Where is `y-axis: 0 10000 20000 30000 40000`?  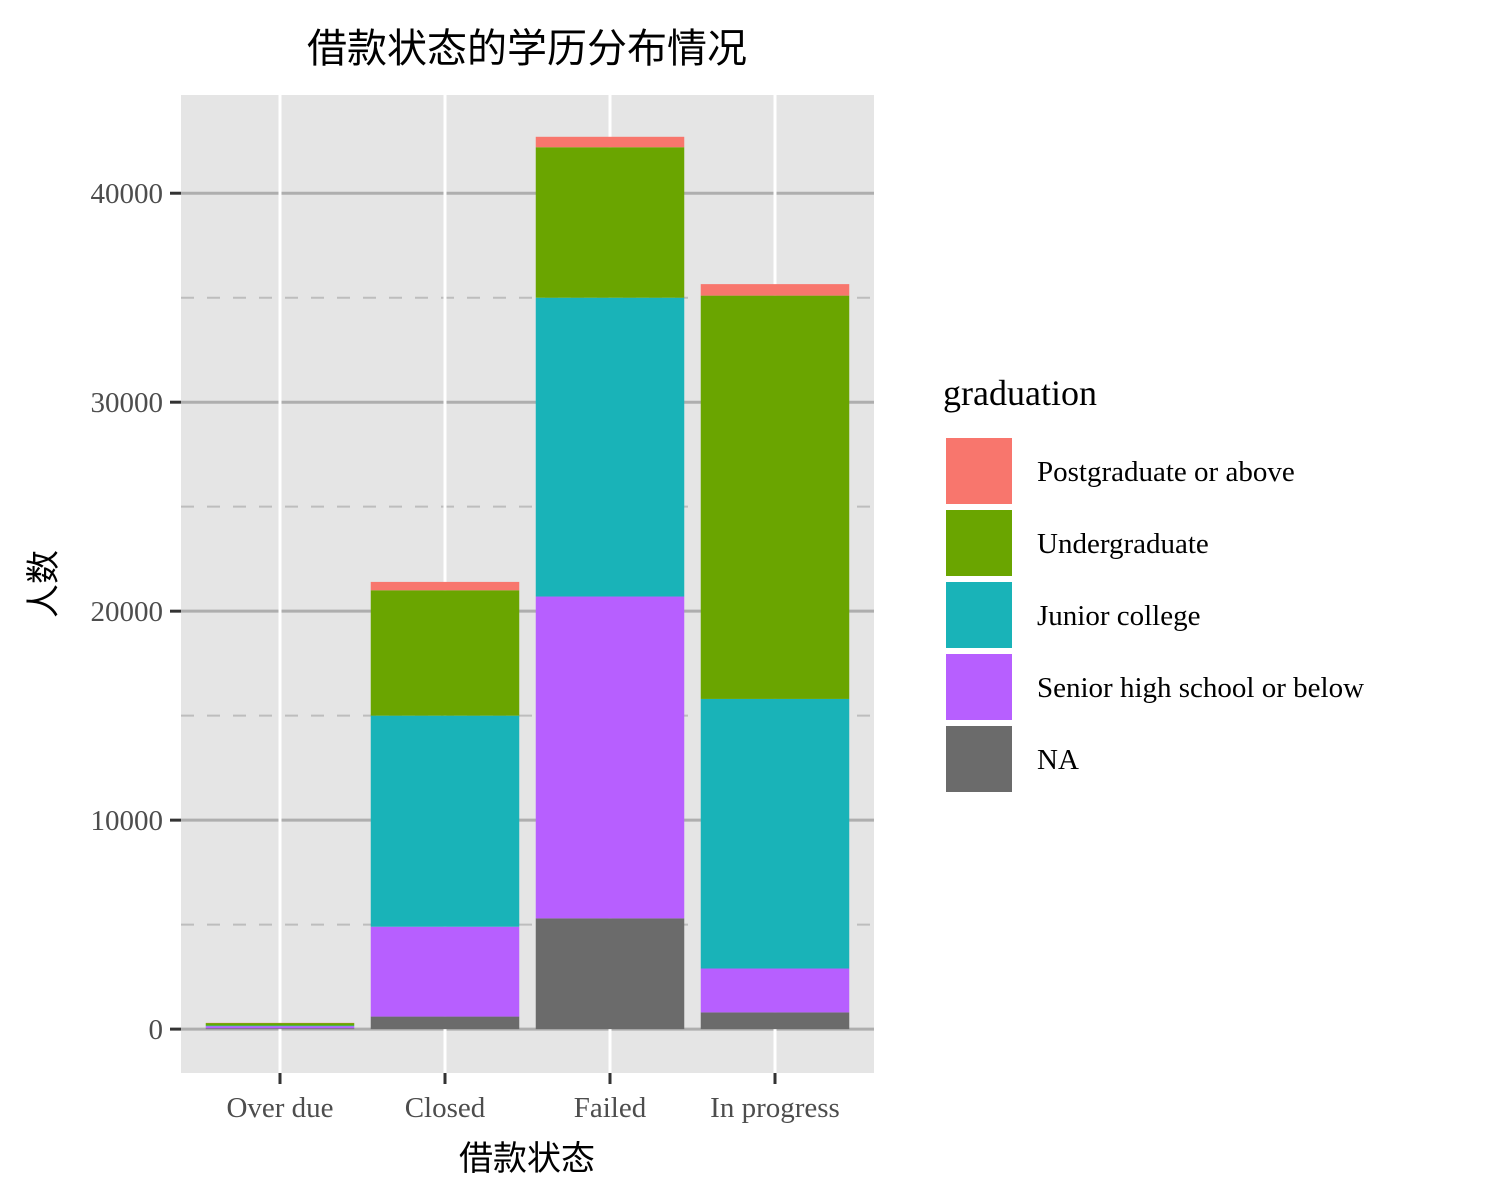
y-axis: 0 10000 20000 30000 40000 is located at coordinates (136, 612).